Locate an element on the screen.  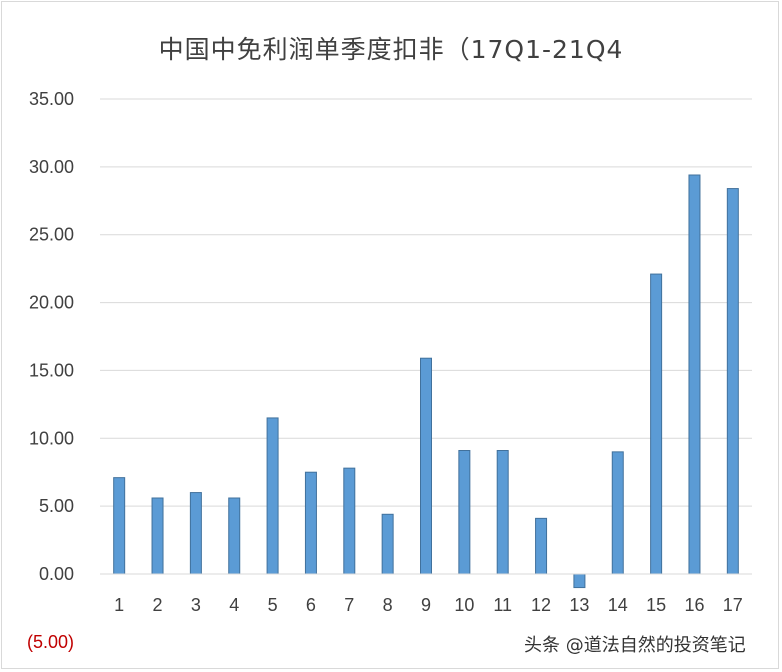
x-tick-label: 9 is located at coordinates (426, 605).